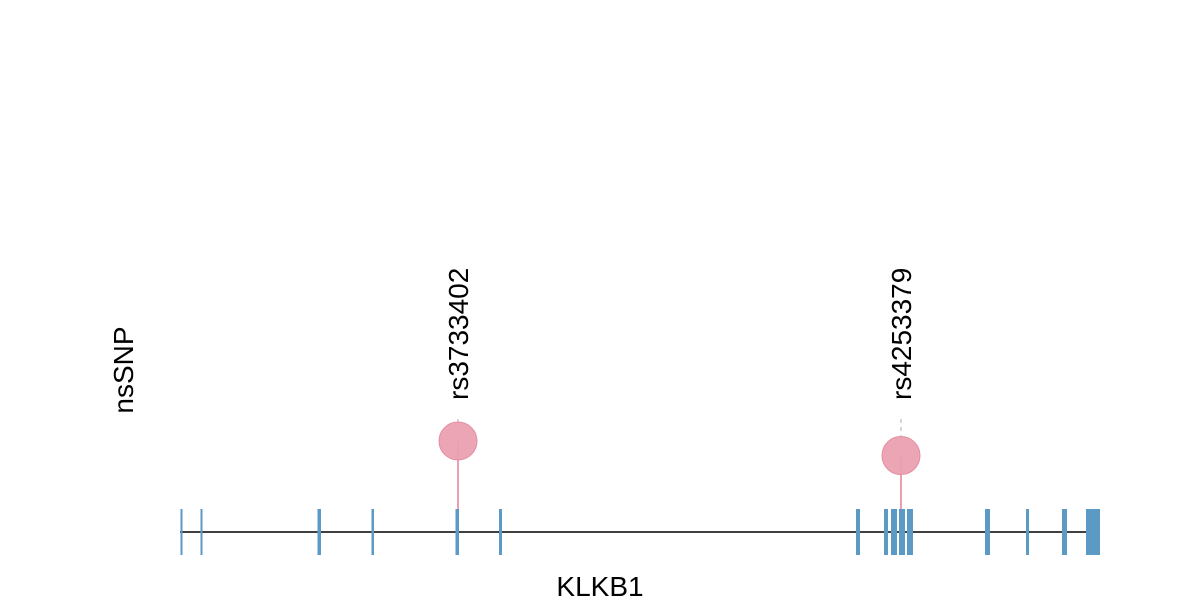 The image size is (1200, 600). What do you see at coordinates (680, 334) in the screenshot?
I see `variant-labels: rs3733402 rs4253379` at bounding box center [680, 334].